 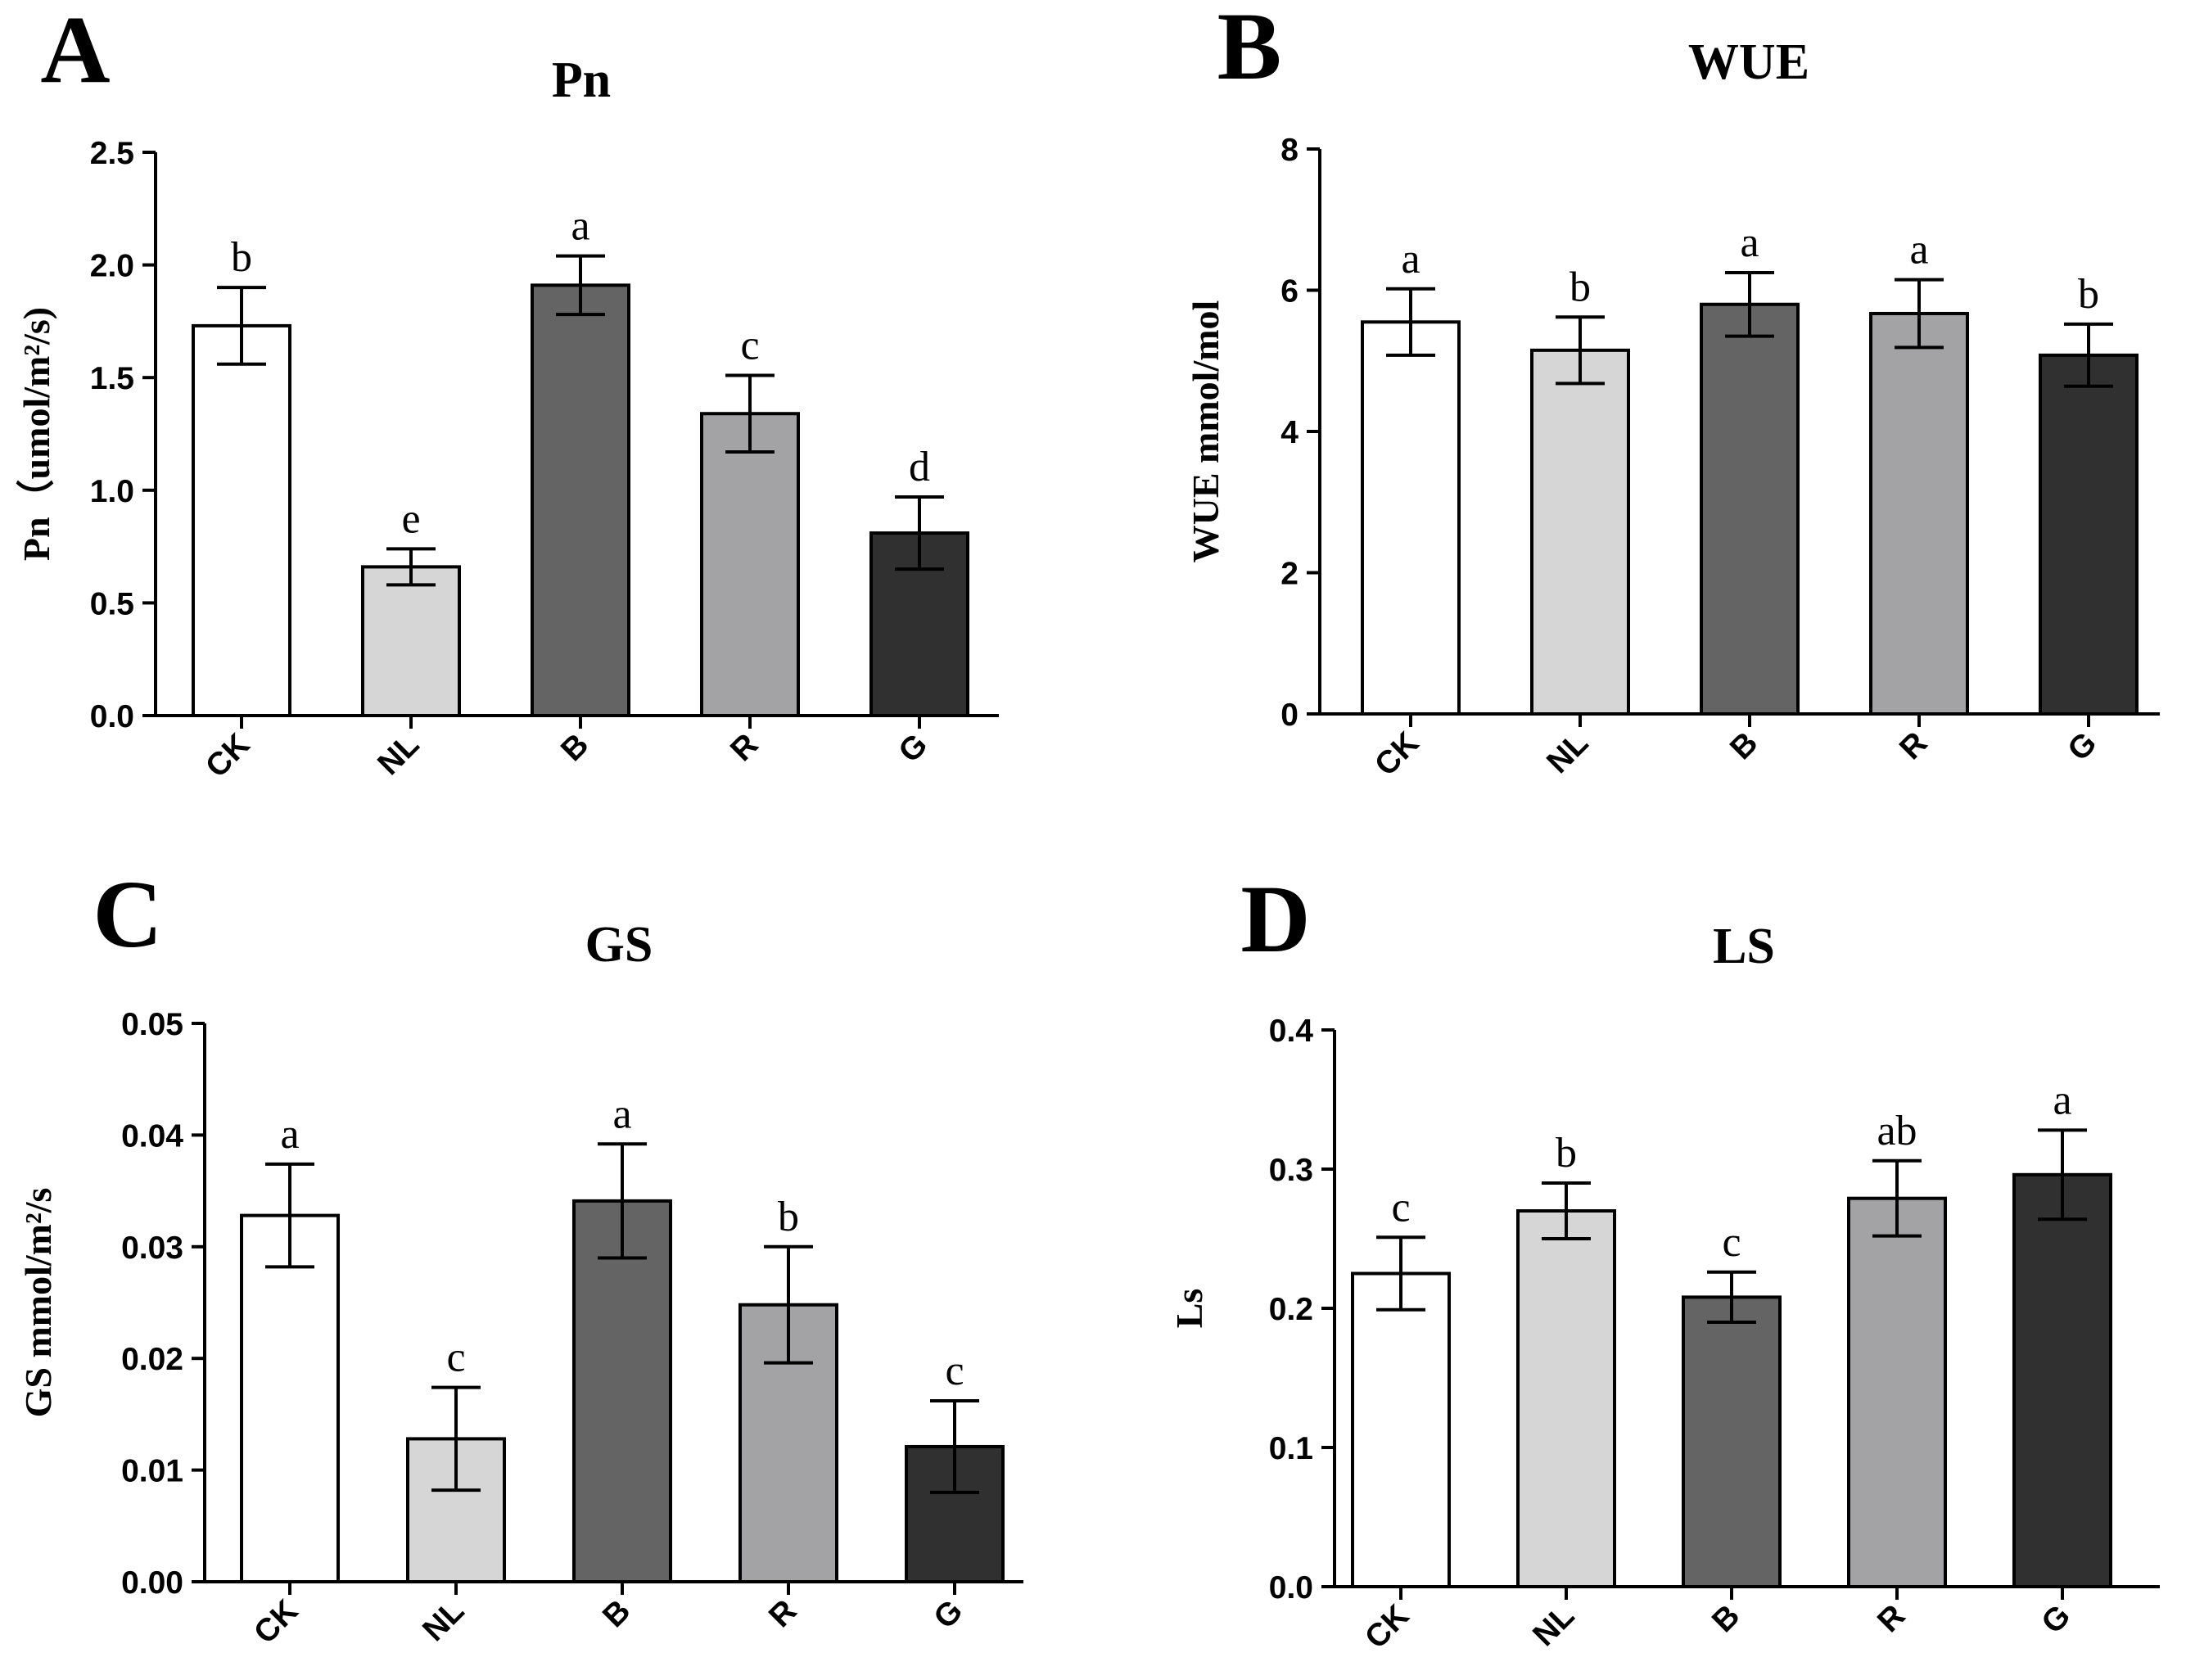 I want to click on panel-a-bar-r, so click(x=750, y=564).